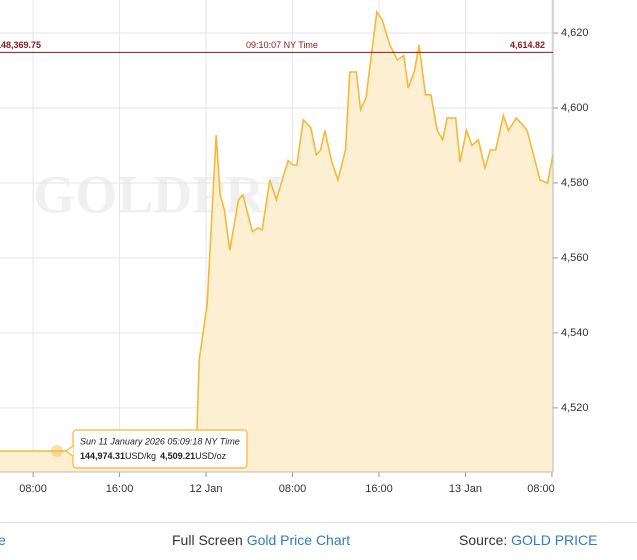 The height and width of the screenshot is (560, 637). What do you see at coordinates (282, 45) in the screenshot?
I see `reference-time: 09:10:07 NY Time` at bounding box center [282, 45].